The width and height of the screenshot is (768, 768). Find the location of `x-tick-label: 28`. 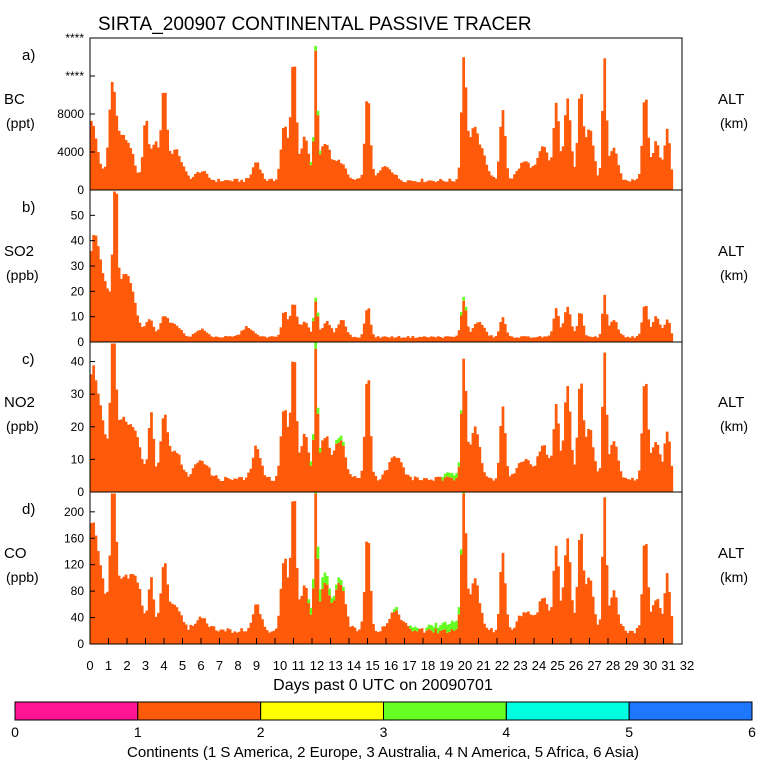

x-tick-label: 28 is located at coordinates (613, 665).